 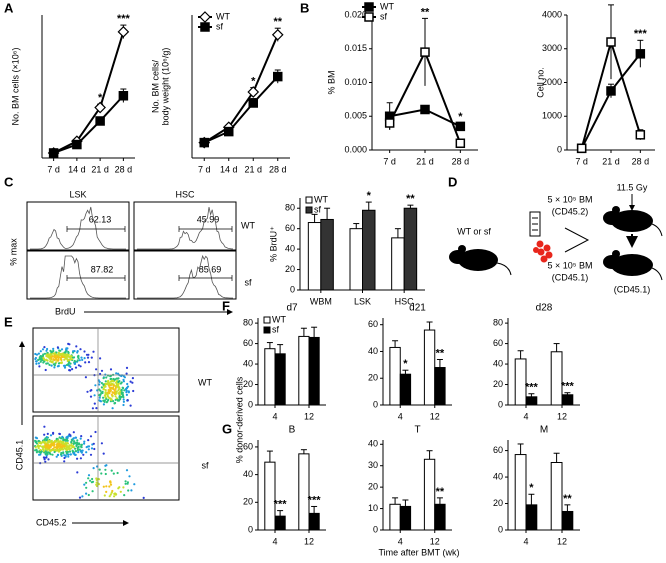 I want to click on y-tick-label: 40, so click(x=248, y=474).